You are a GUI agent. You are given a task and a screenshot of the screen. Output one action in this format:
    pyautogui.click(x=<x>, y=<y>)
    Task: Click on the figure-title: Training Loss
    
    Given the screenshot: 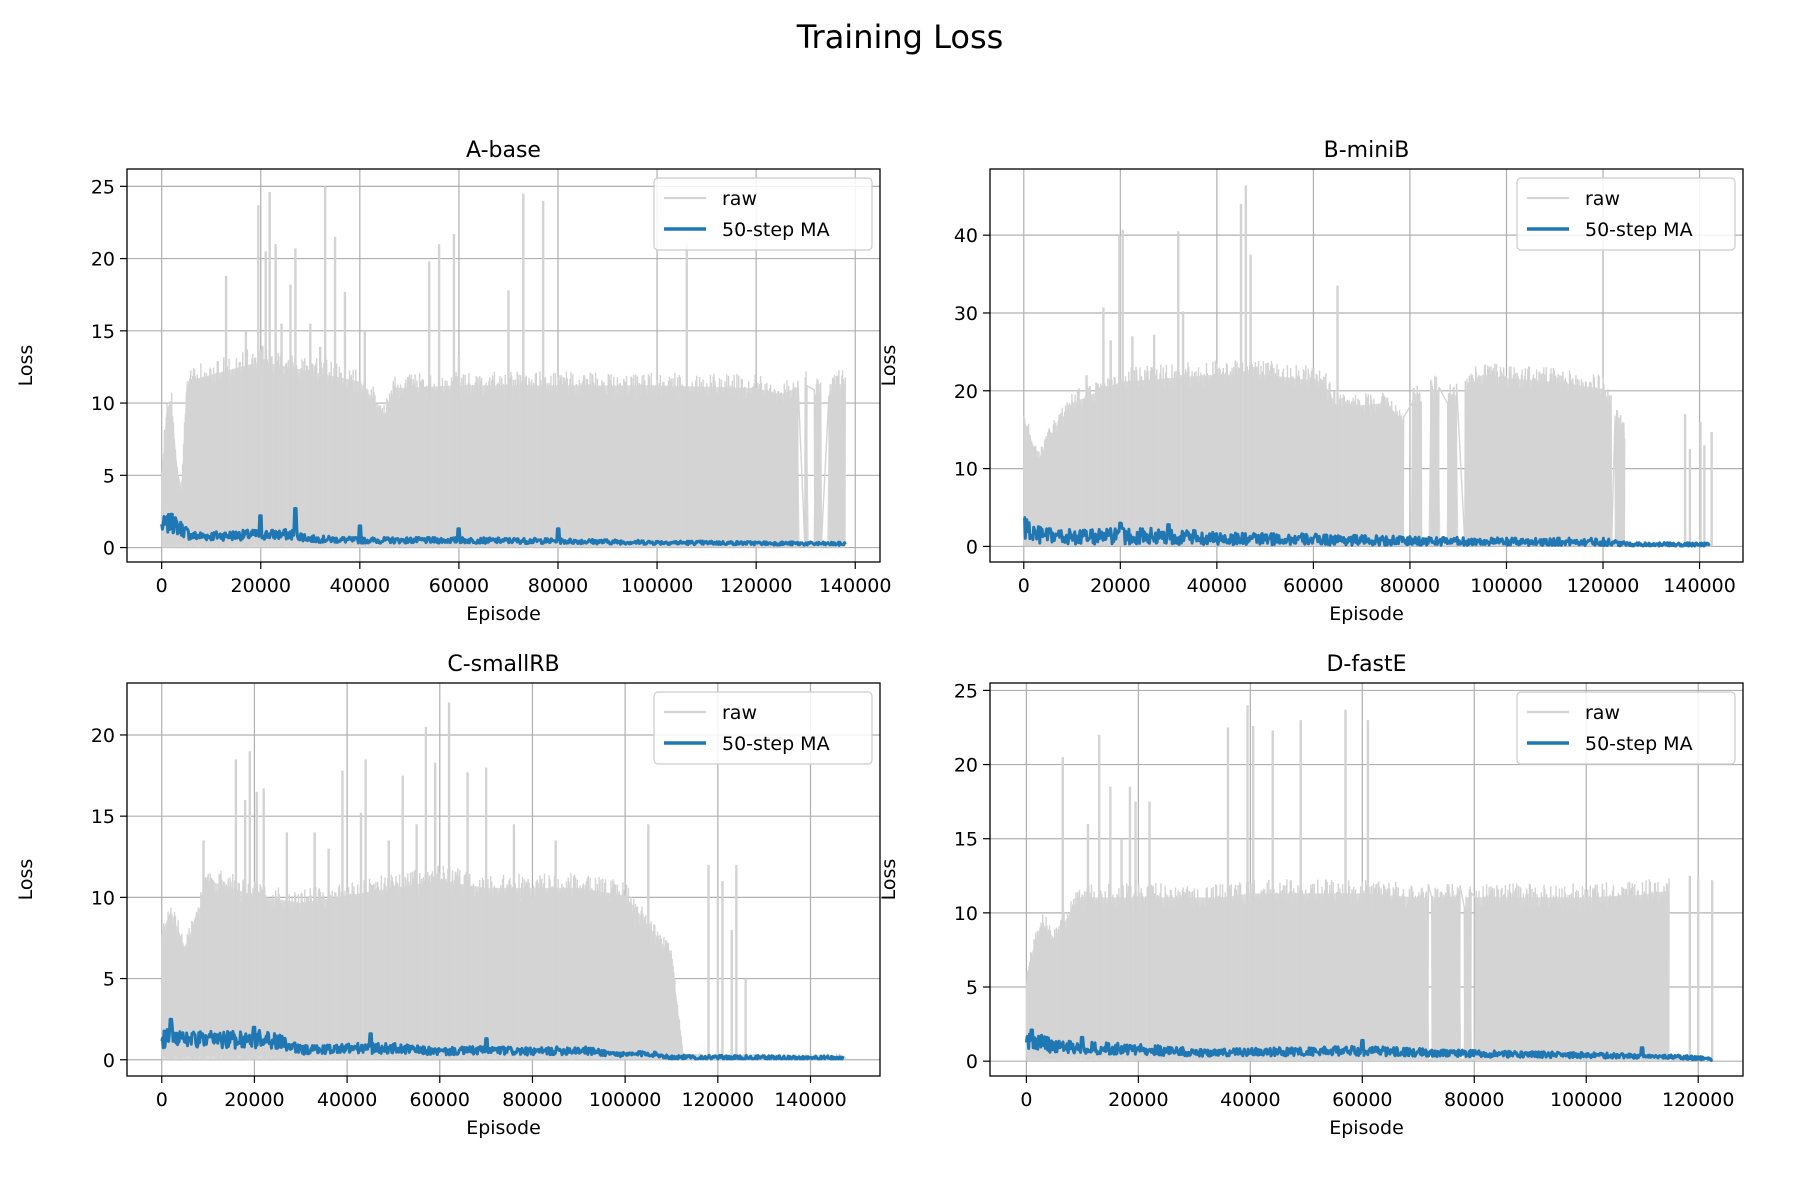 What is the action you would take?
    pyautogui.click(x=900, y=37)
    